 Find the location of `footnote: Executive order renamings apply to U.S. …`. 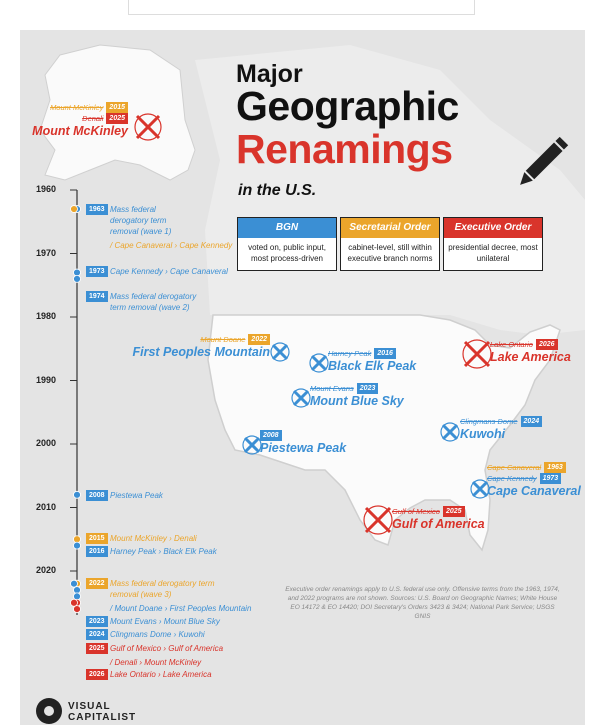

footnote: Executive order renamings apply to U.S. … is located at coordinates (422, 603).